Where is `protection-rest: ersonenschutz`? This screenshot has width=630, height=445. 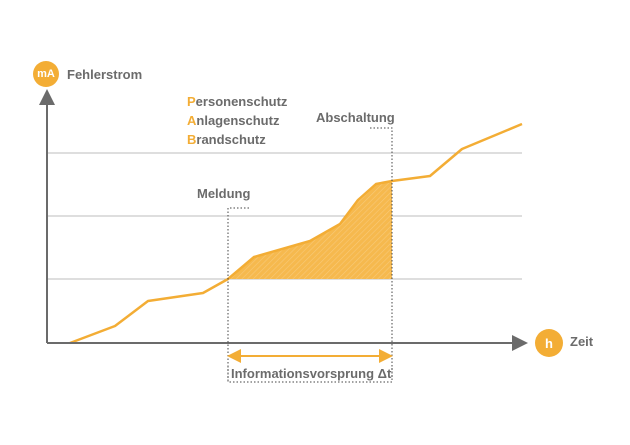 protection-rest: ersonenschutz is located at coordinates (241, 101).